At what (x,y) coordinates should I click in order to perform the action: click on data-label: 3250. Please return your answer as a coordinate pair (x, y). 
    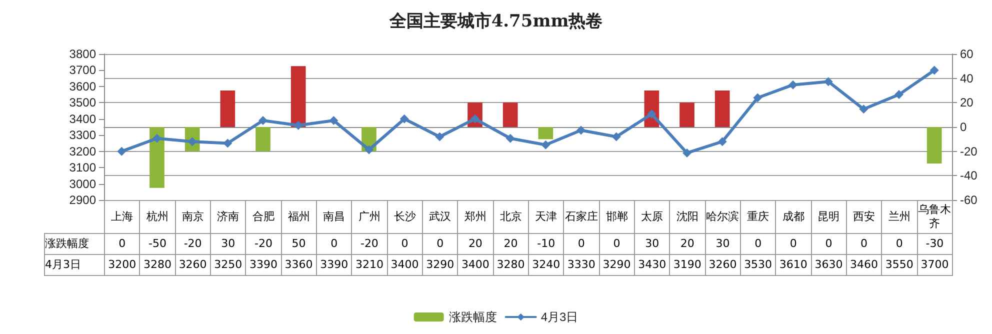
    Looking at the image, I should click on (228, 265).